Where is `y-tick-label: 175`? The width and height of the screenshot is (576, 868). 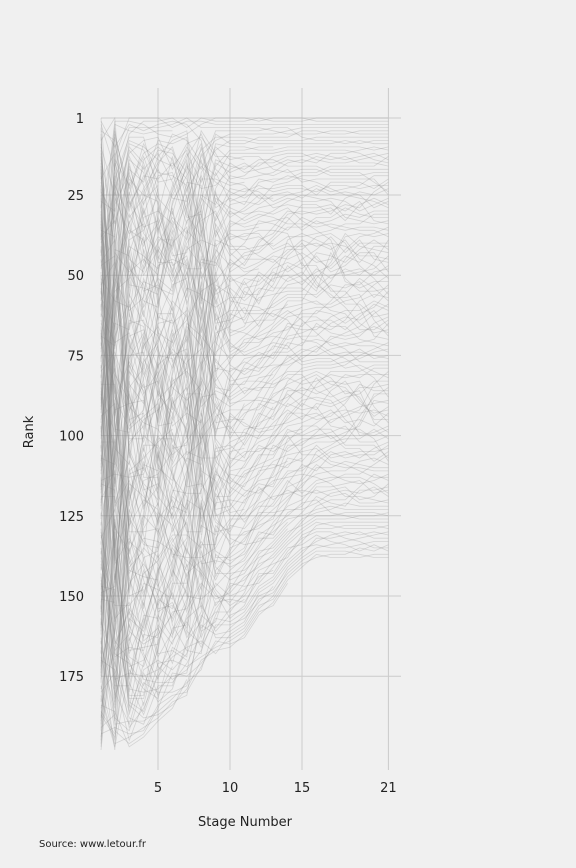
y-tick-label: 175 is located at coordinates (71, 677).